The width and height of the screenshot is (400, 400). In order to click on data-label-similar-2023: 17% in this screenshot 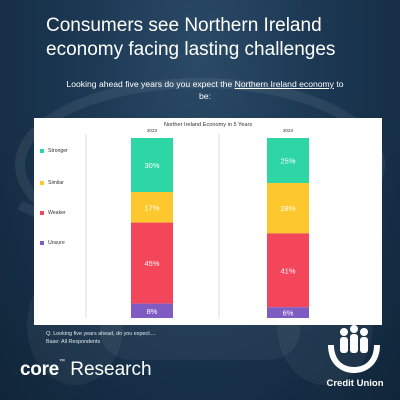, I will do `click(151, 207)`.